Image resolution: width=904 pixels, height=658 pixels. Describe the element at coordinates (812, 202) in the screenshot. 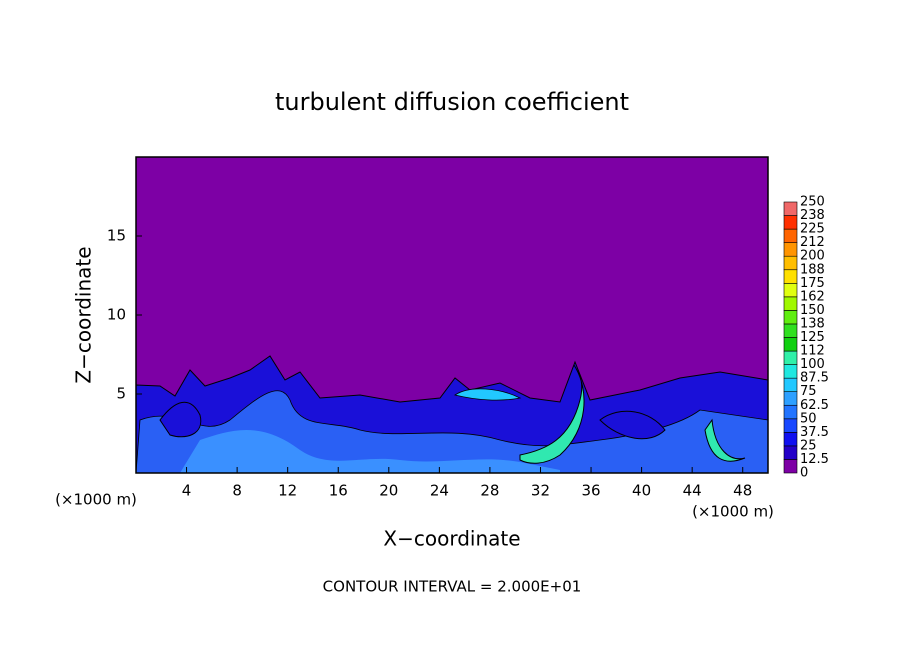

I see `colorbar-label: 250` at that location.